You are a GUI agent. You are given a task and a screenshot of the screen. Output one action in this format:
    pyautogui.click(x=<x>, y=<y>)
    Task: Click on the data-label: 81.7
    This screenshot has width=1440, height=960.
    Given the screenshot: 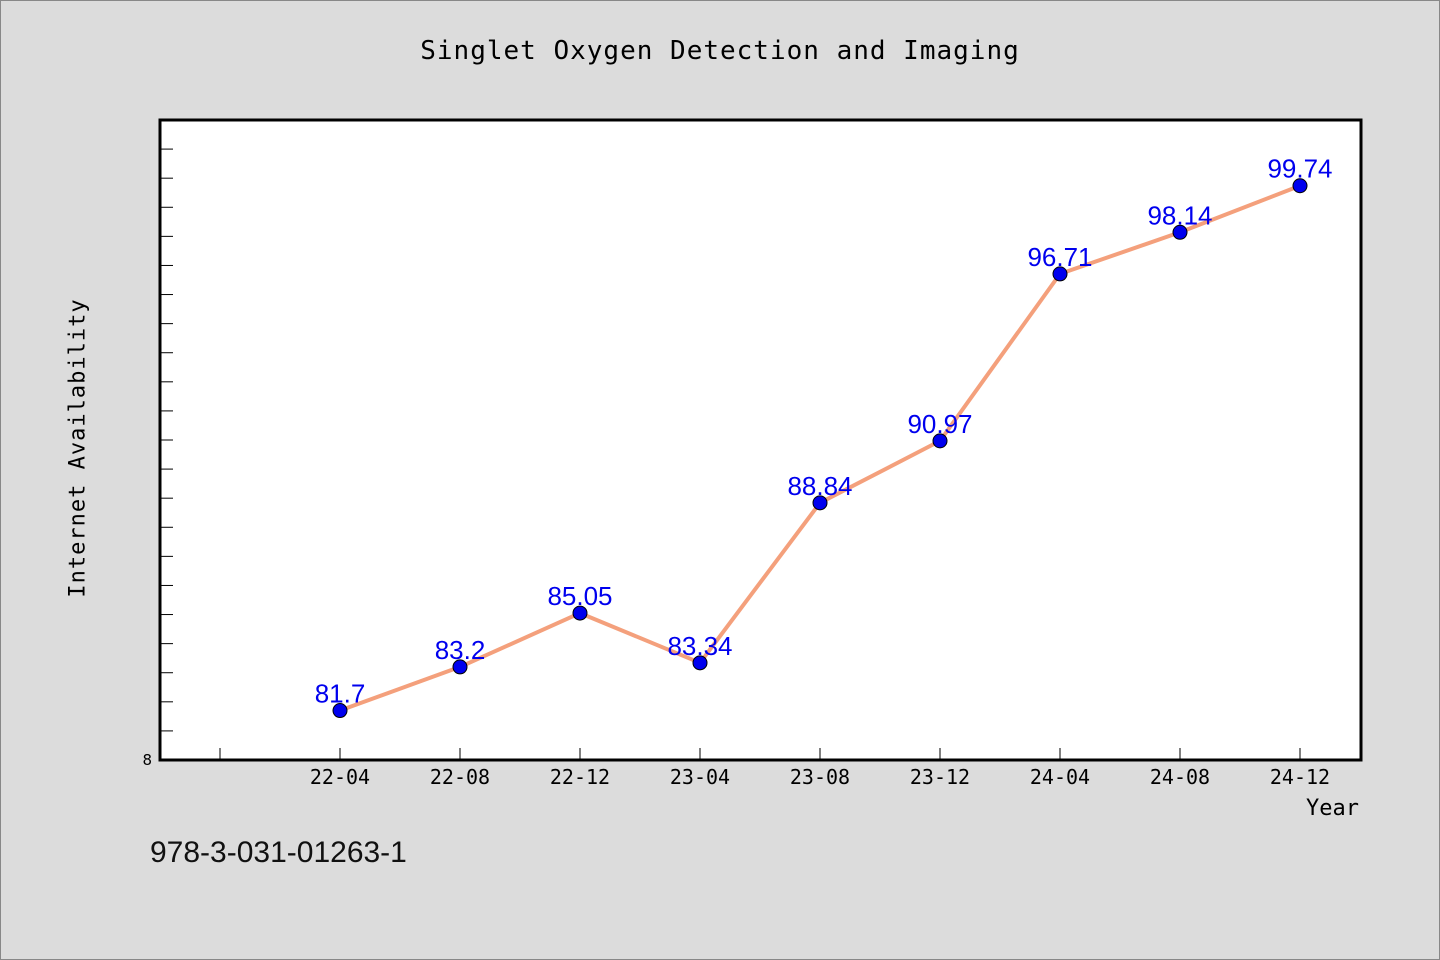 What is the action you would take?
    pyautogui.click(x=340, y=694)
    